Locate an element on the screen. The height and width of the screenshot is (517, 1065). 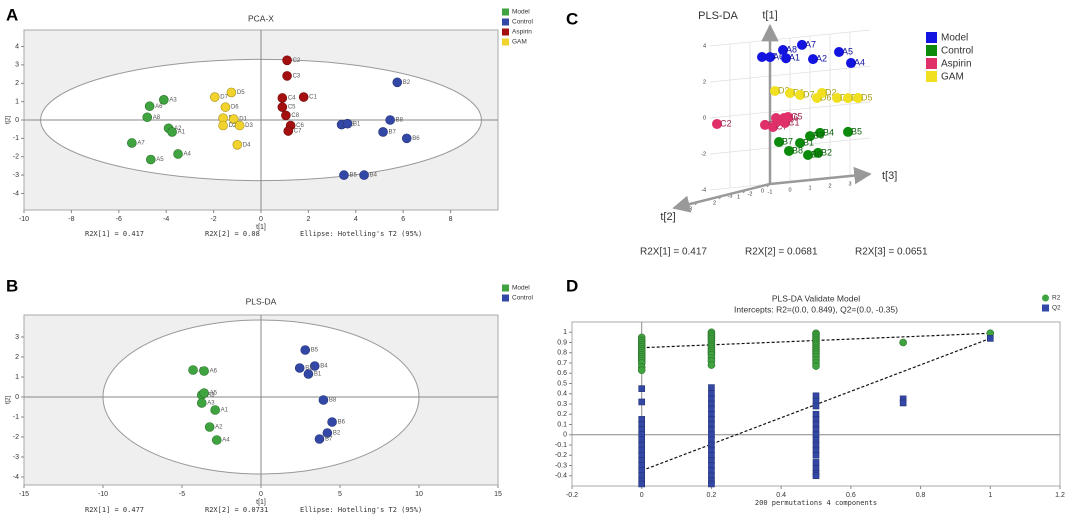
point-label: C6 is located at coordinates (300, 126).